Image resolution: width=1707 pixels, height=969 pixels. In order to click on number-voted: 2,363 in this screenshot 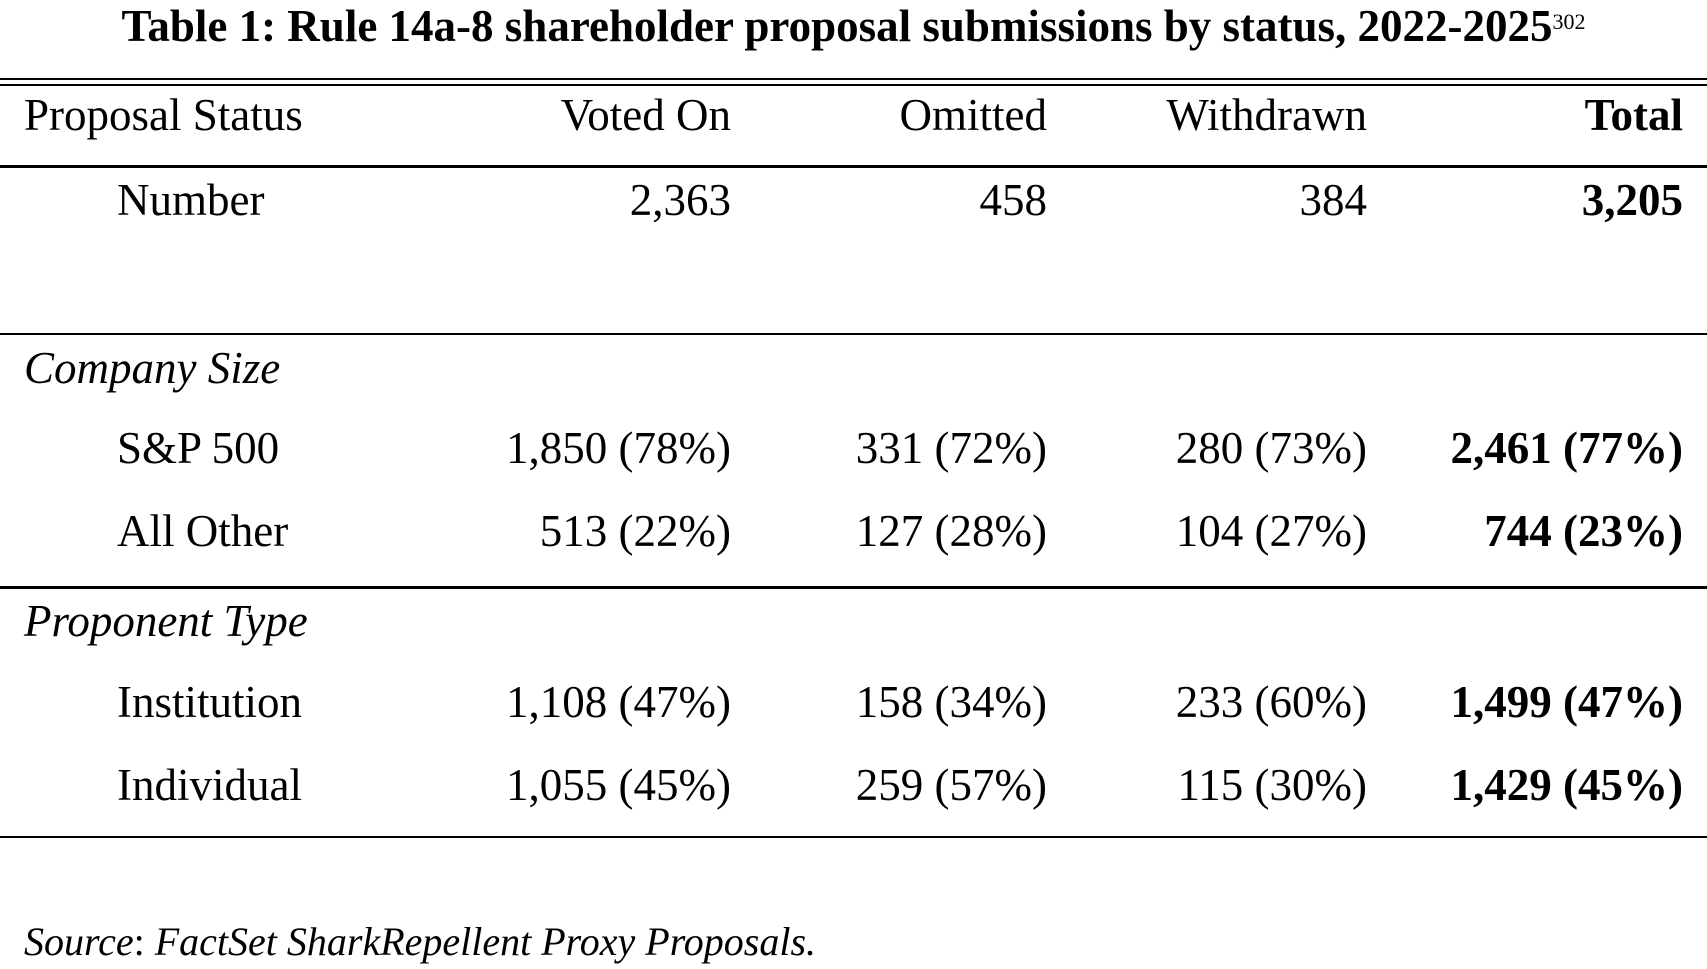, I will do `click(680, 200)`.